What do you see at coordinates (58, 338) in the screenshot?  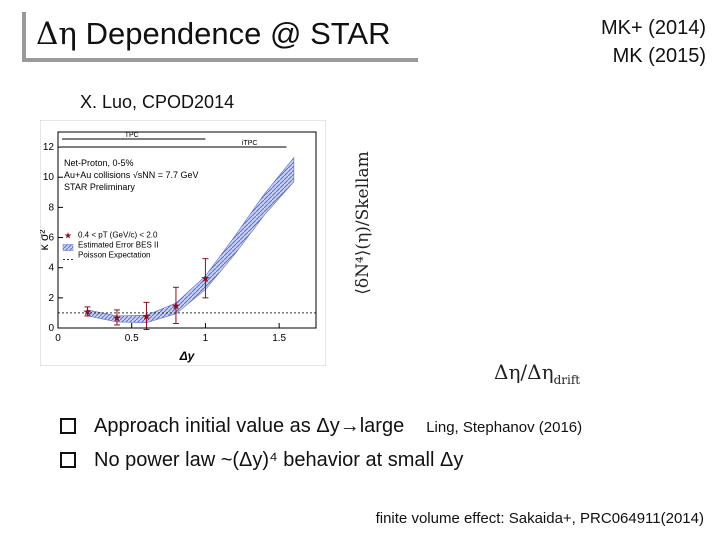 I see `x-tick-label: 0` at bounding box center [58, 338].